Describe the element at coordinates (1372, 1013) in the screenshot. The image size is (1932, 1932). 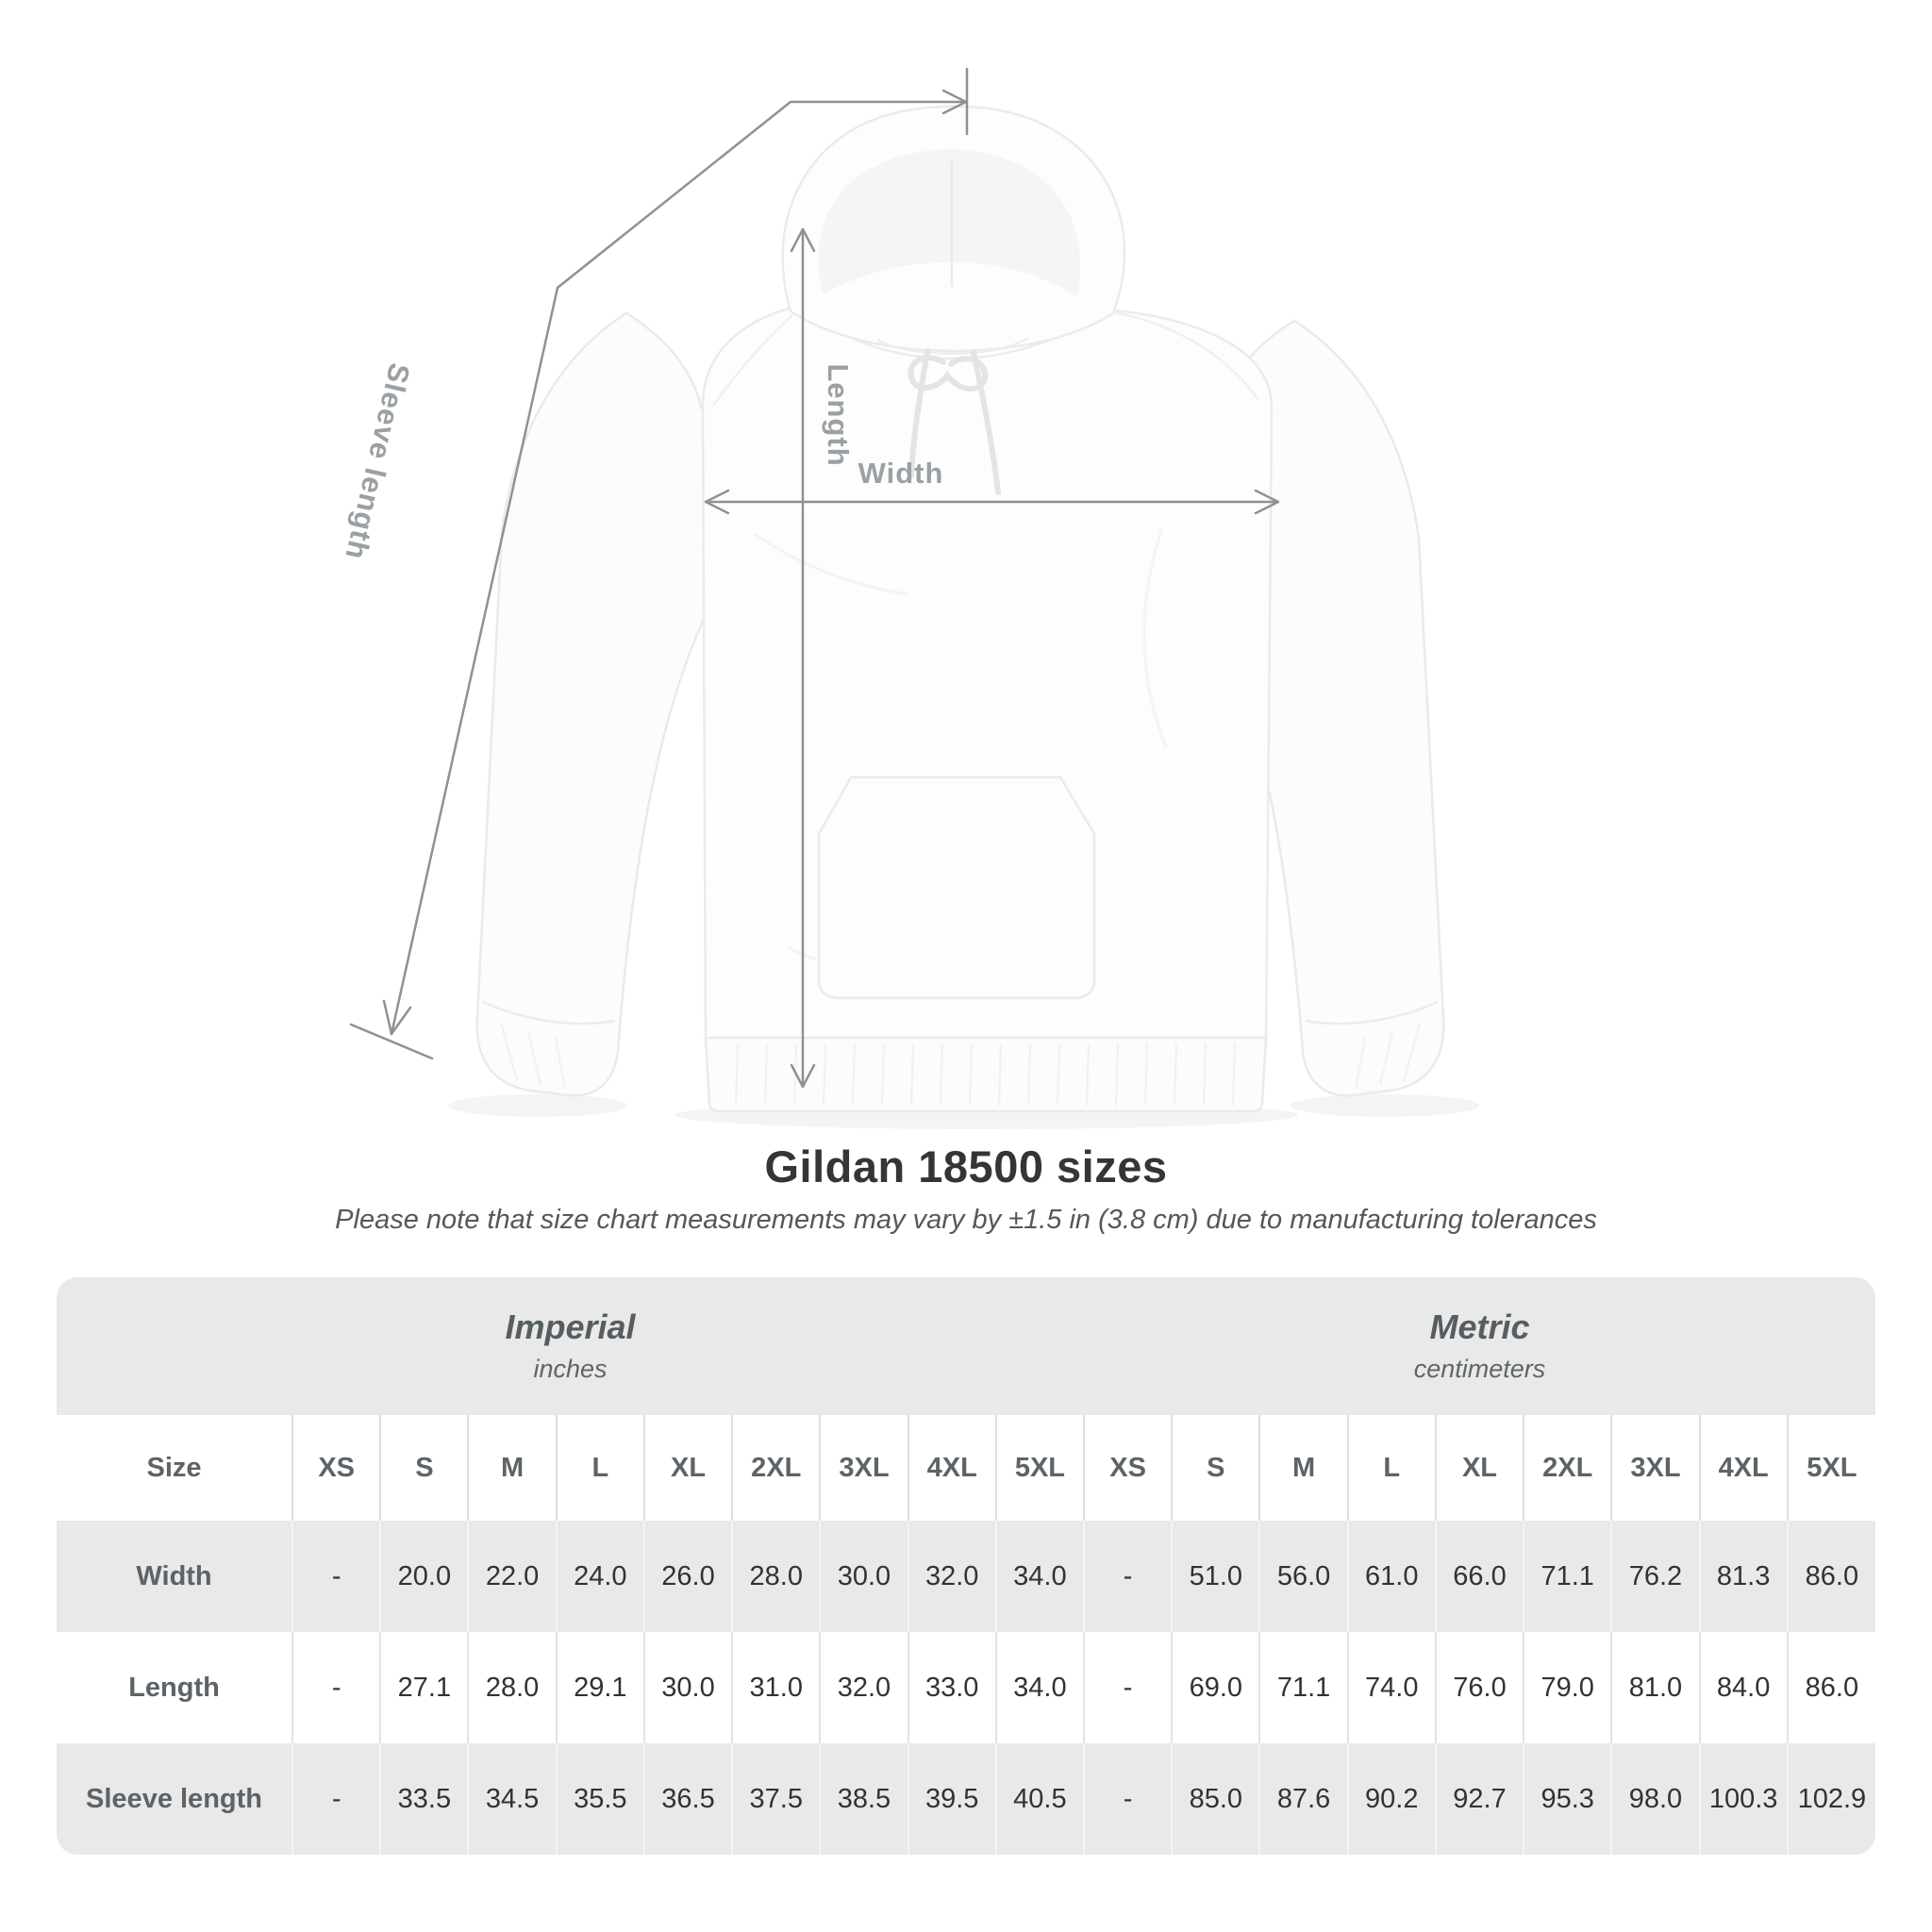
I see `hoodie-right-cuff-seam` at that location.